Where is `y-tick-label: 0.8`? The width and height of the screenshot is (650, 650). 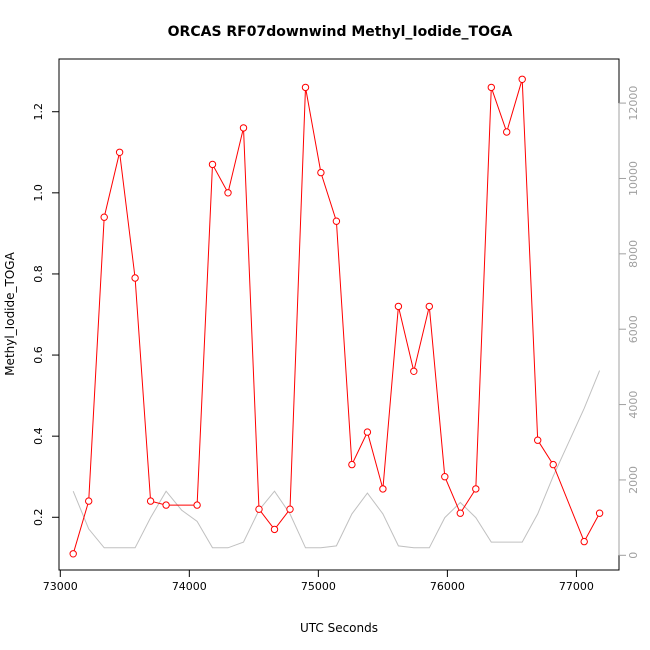 y-tick-label: 0.8 is located at coordinates (38, 274).